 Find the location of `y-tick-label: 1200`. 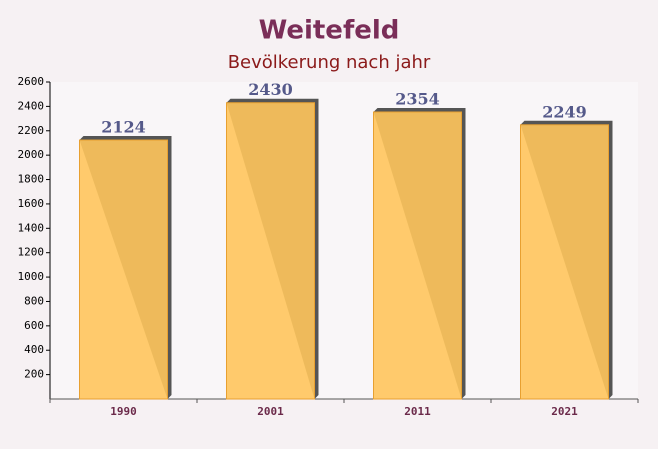

y-tick-label: 1200 is located at coordinates (31, 252).